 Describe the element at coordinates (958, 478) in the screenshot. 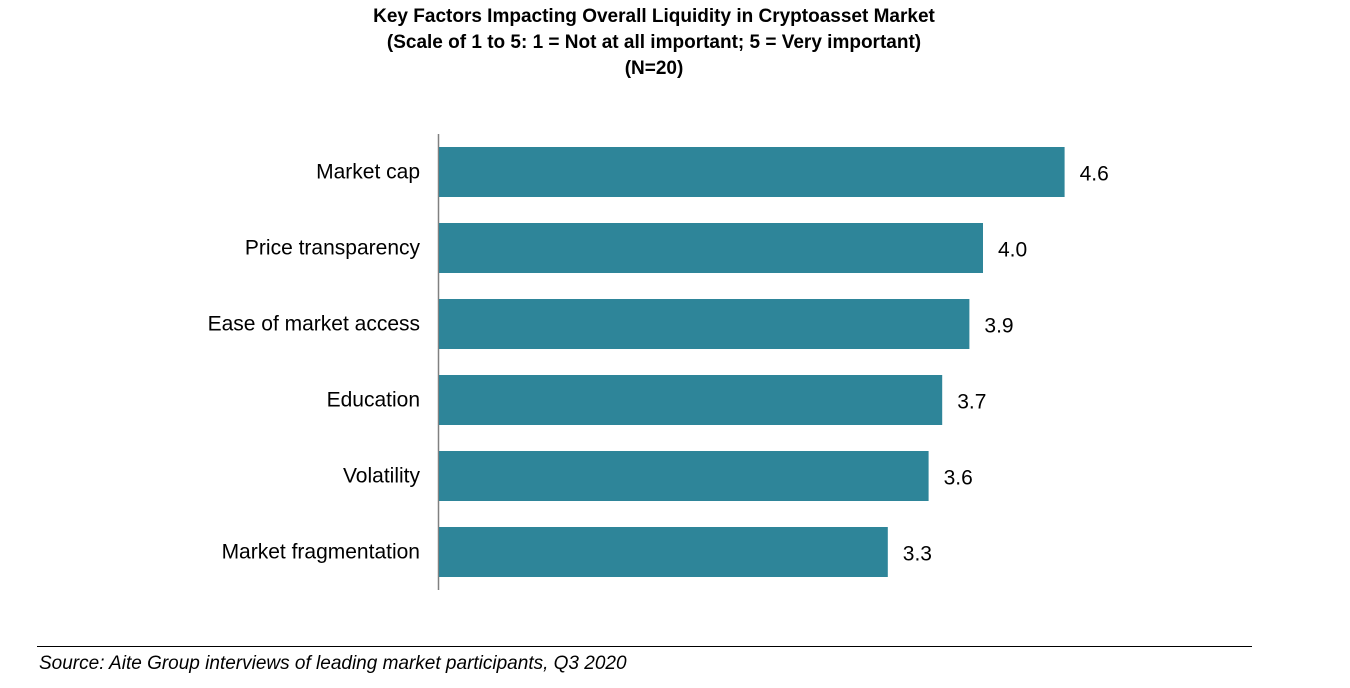

I see `value-label: 3.6` at that location.